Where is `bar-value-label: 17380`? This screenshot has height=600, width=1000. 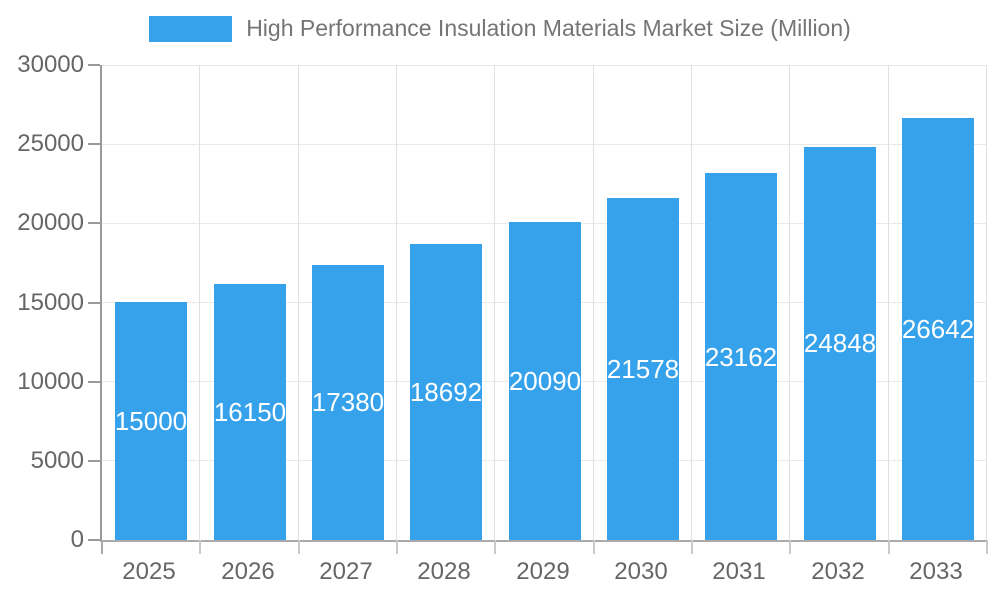 bar-value-label: 17380 is located at coordinates (348, 402).